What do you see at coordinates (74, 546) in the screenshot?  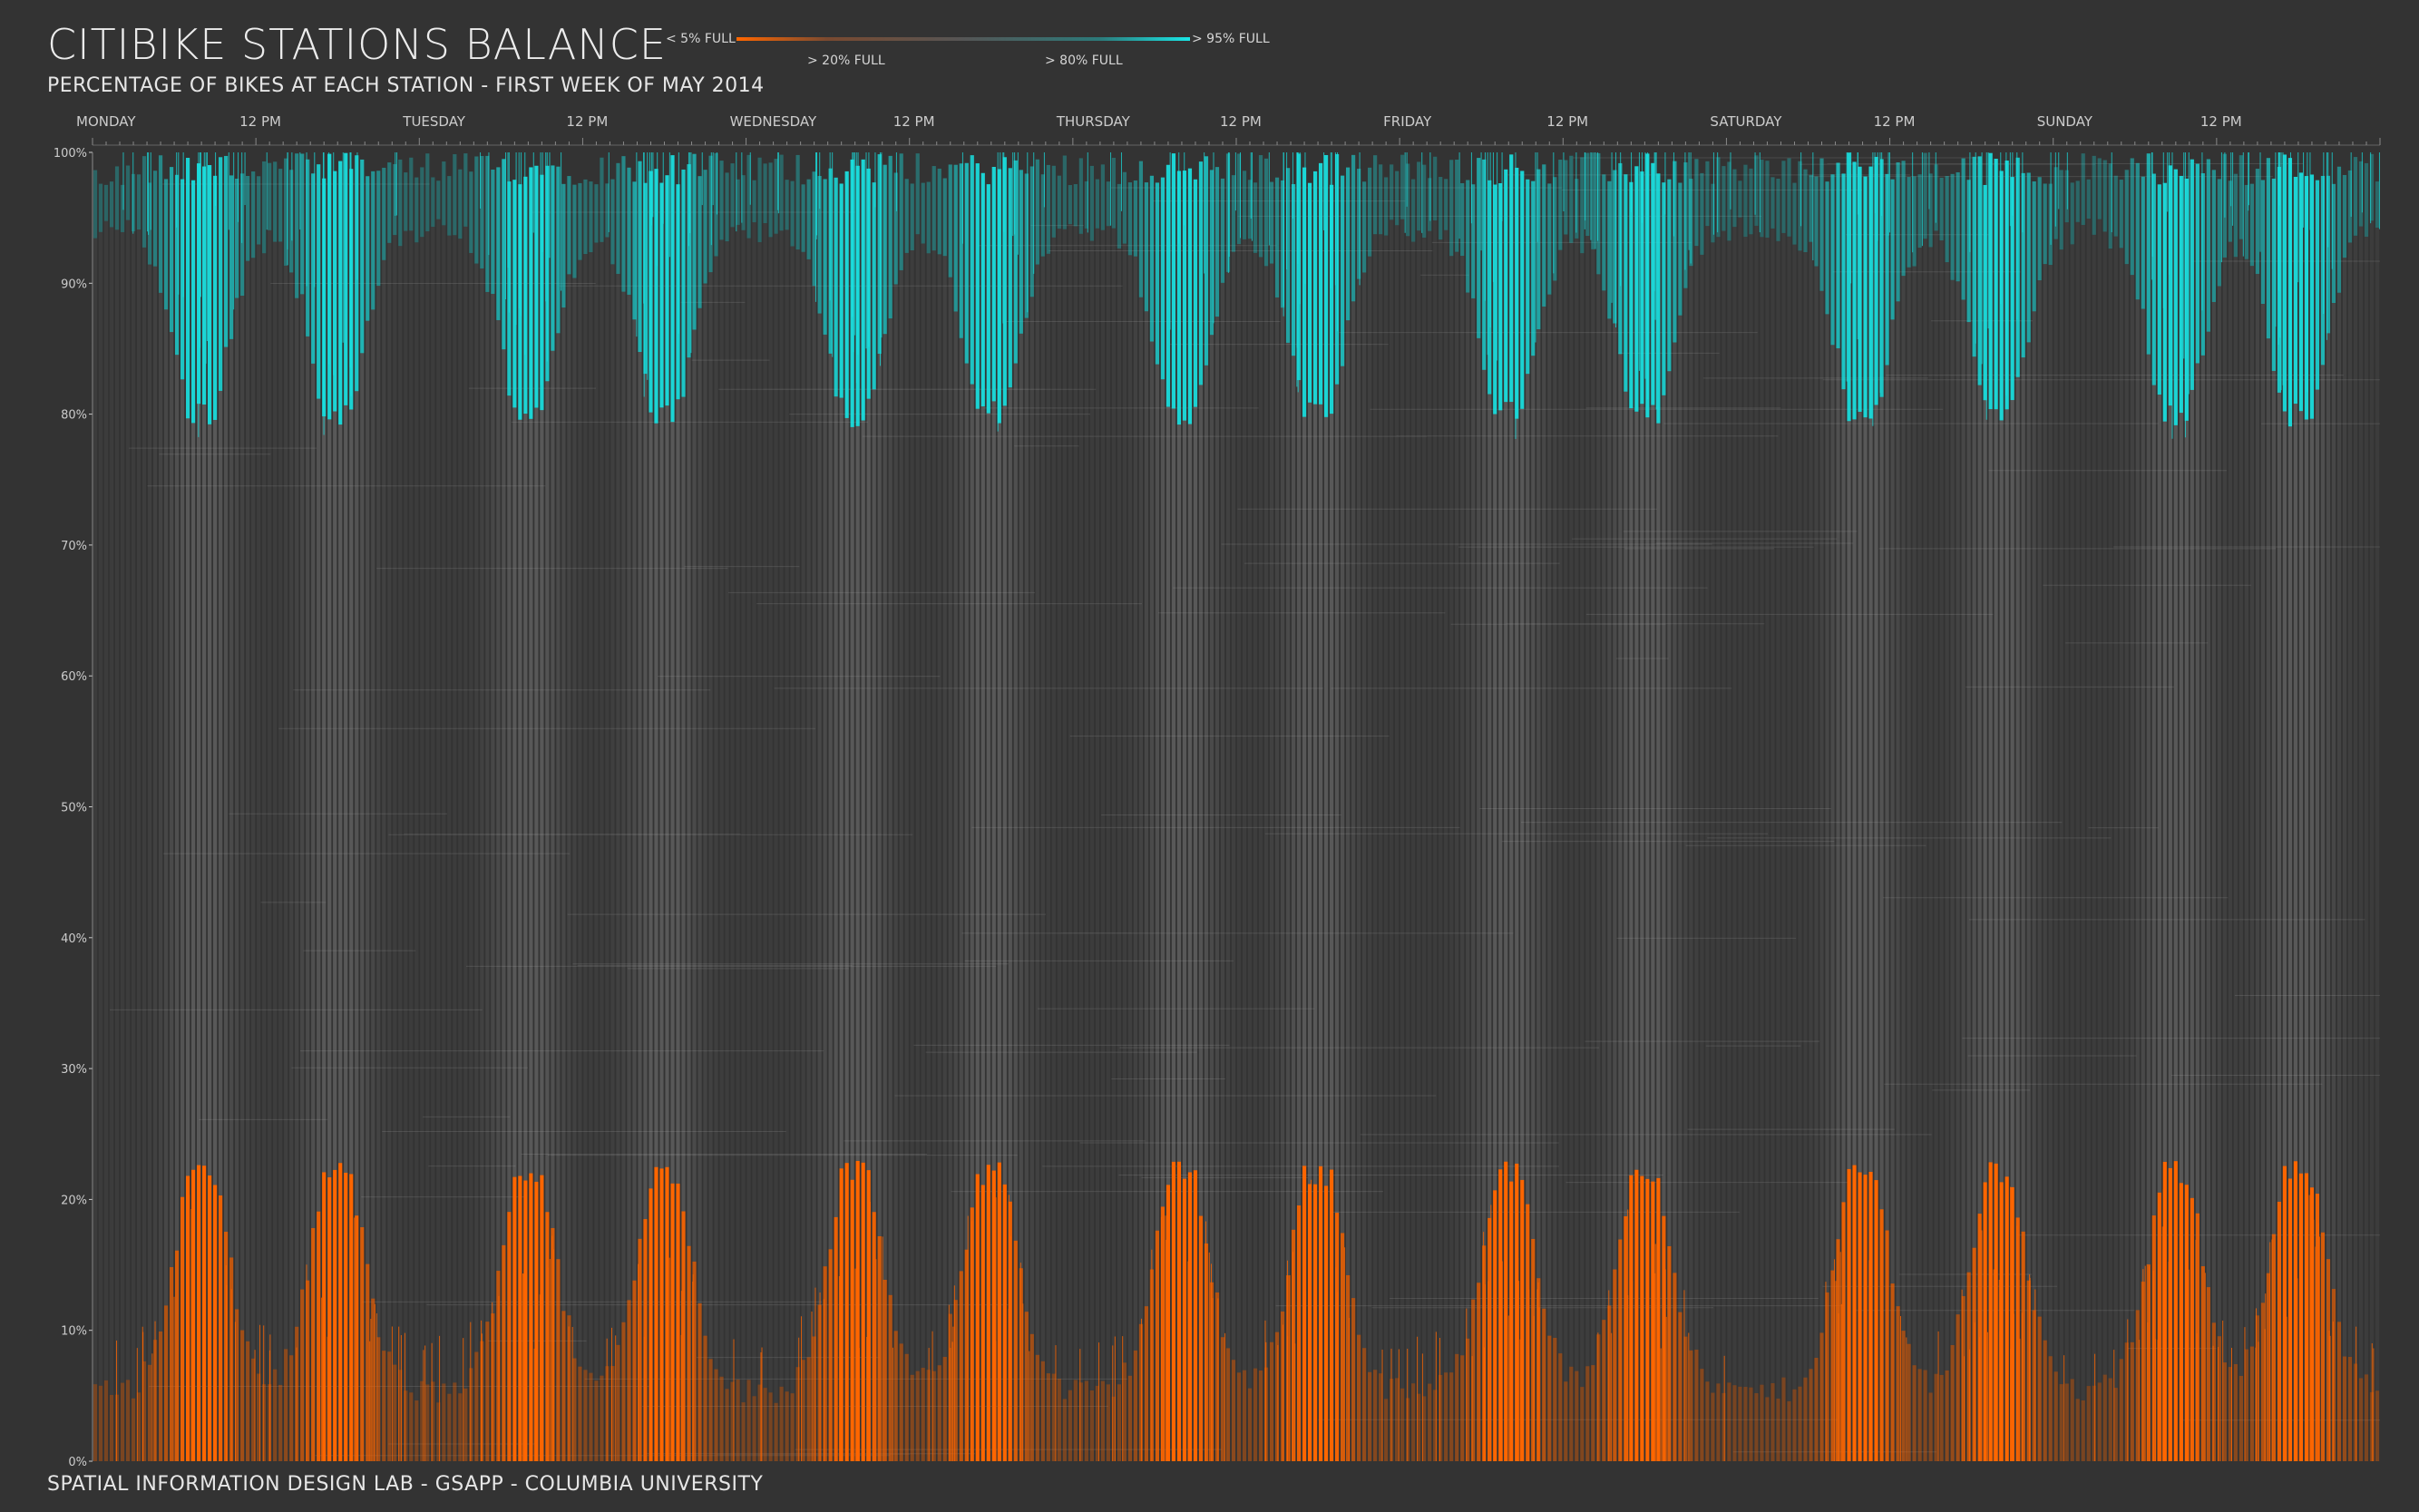 I see `y-tick-label: 70%` at bounding box center [74, 546].